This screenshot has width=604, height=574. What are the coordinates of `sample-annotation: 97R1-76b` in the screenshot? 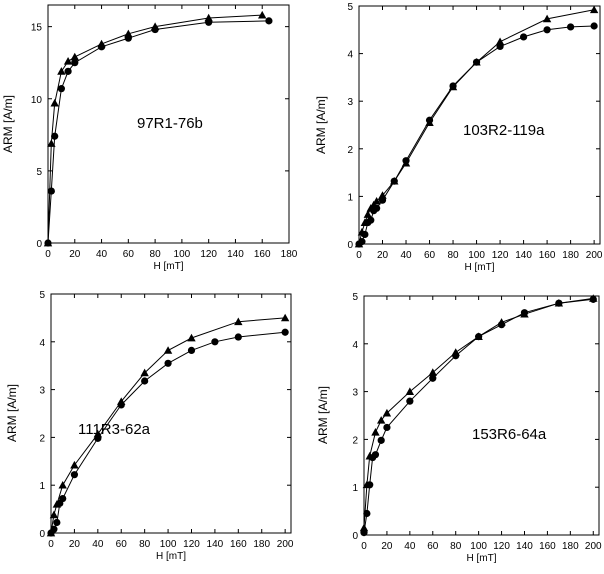 It's located at (170, 123).